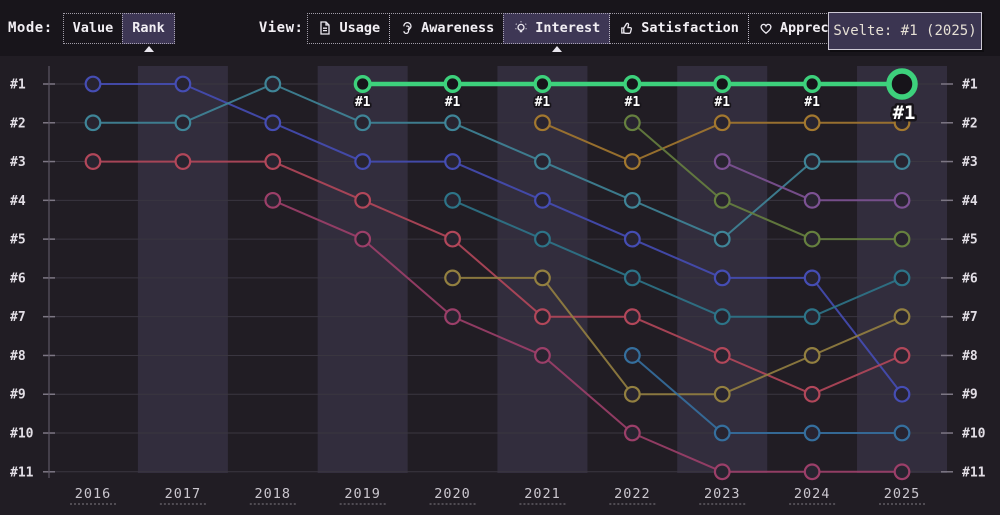 This screenshot has height=515, width=1000. Describe the element at coordinates (970, 123) in the screenshot. I see `rank-label-right: #2` at that location.